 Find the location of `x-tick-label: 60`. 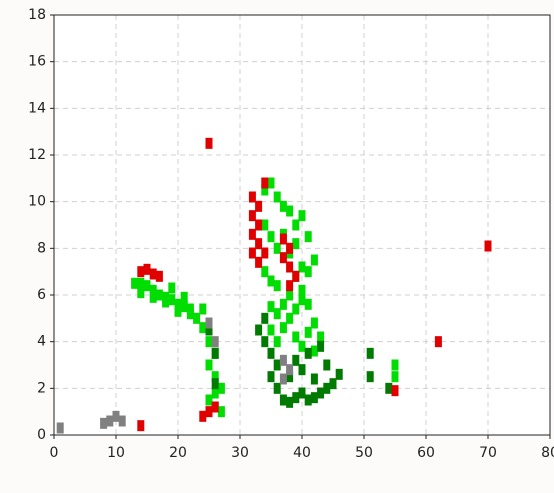

x-tick-label: 60 is located at coordinates (426, 453).